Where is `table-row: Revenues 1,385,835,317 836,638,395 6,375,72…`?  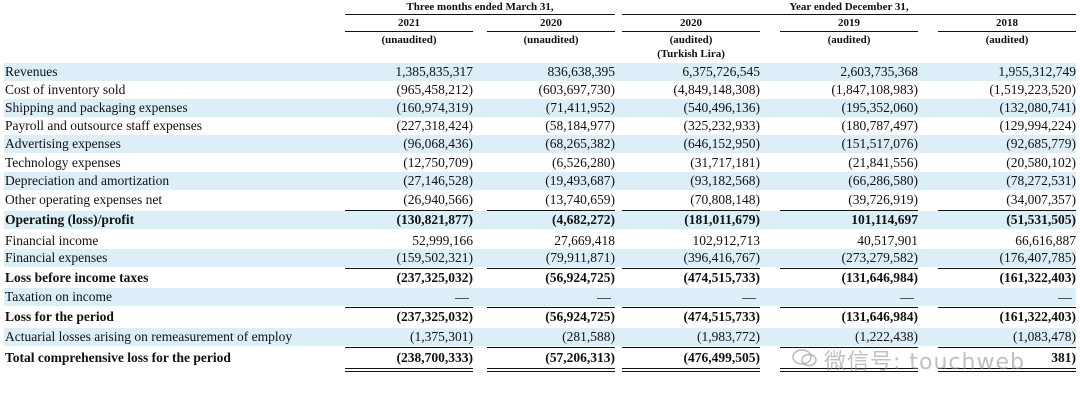 table-row: Revenues 1,385,835,317 836,638,395 6,375,72… is located at coordinates (540, 72).